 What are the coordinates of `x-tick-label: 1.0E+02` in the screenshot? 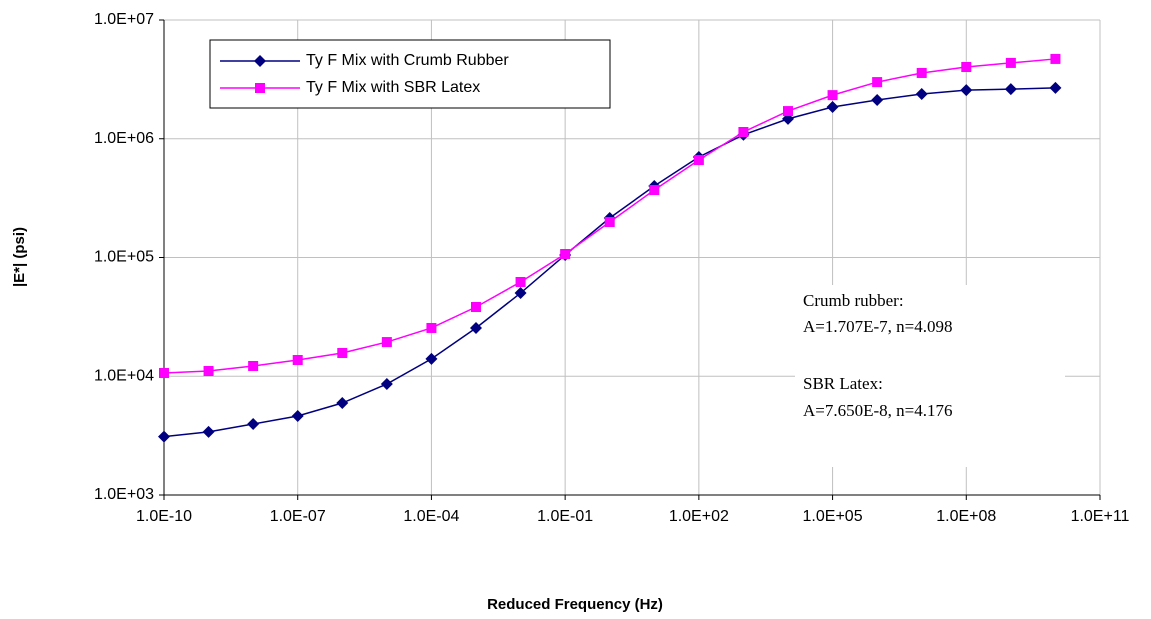 It's located at (699, 516).